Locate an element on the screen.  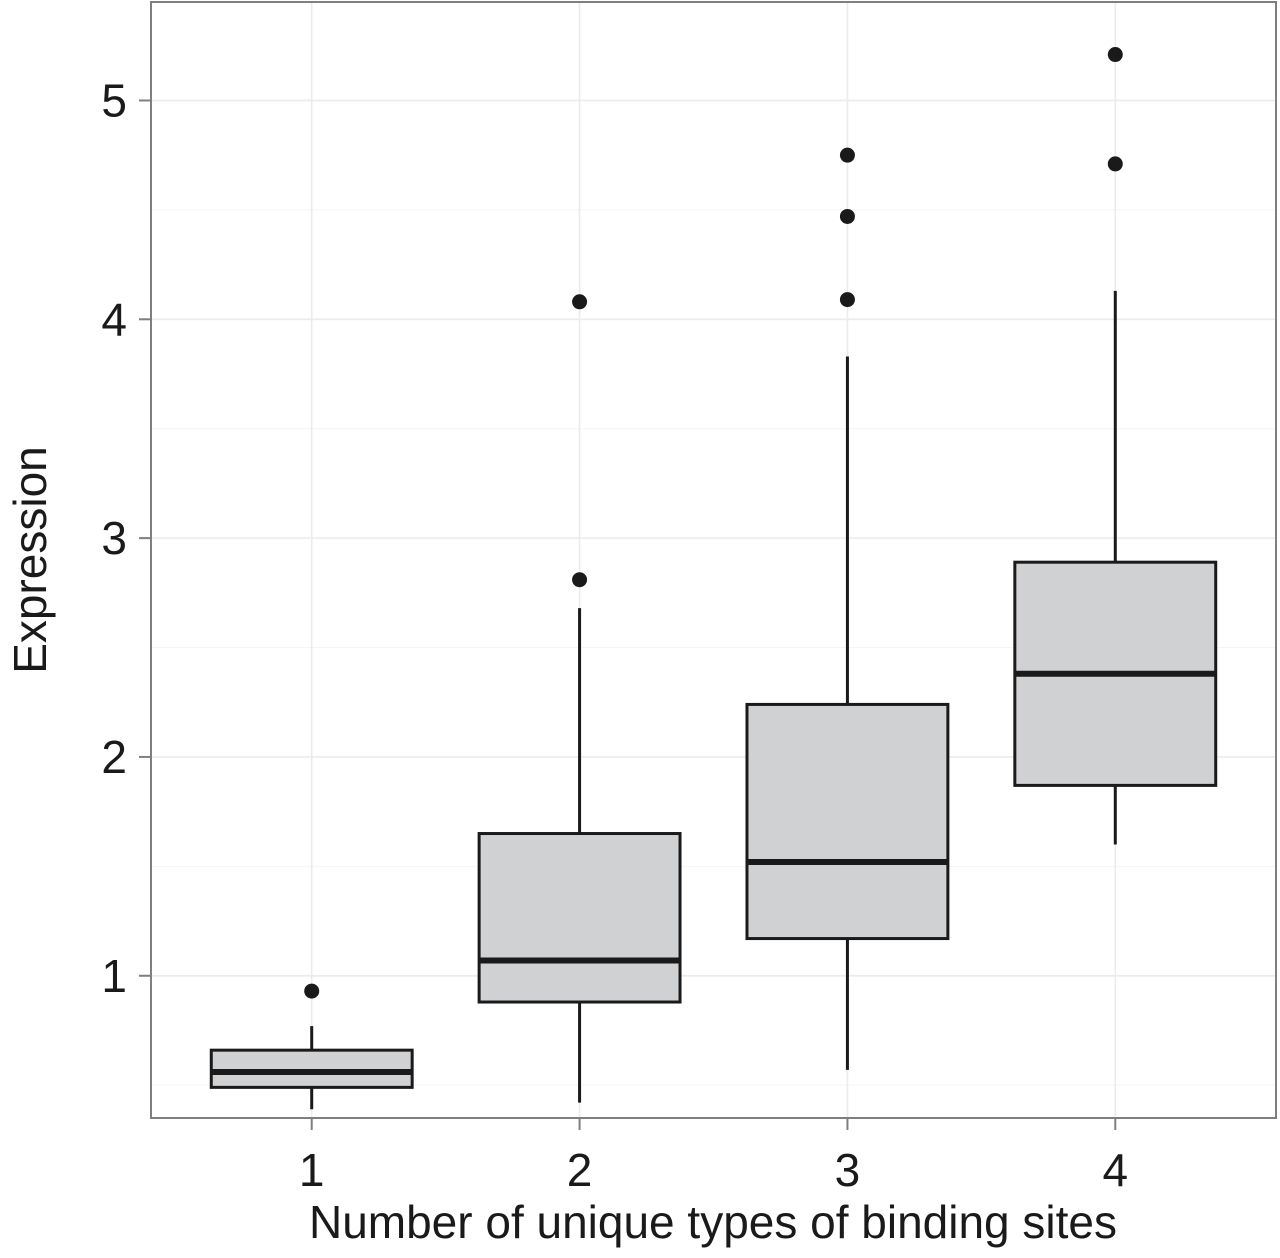
x-tick-label: 4 is located at coordinates (1115, 1170).